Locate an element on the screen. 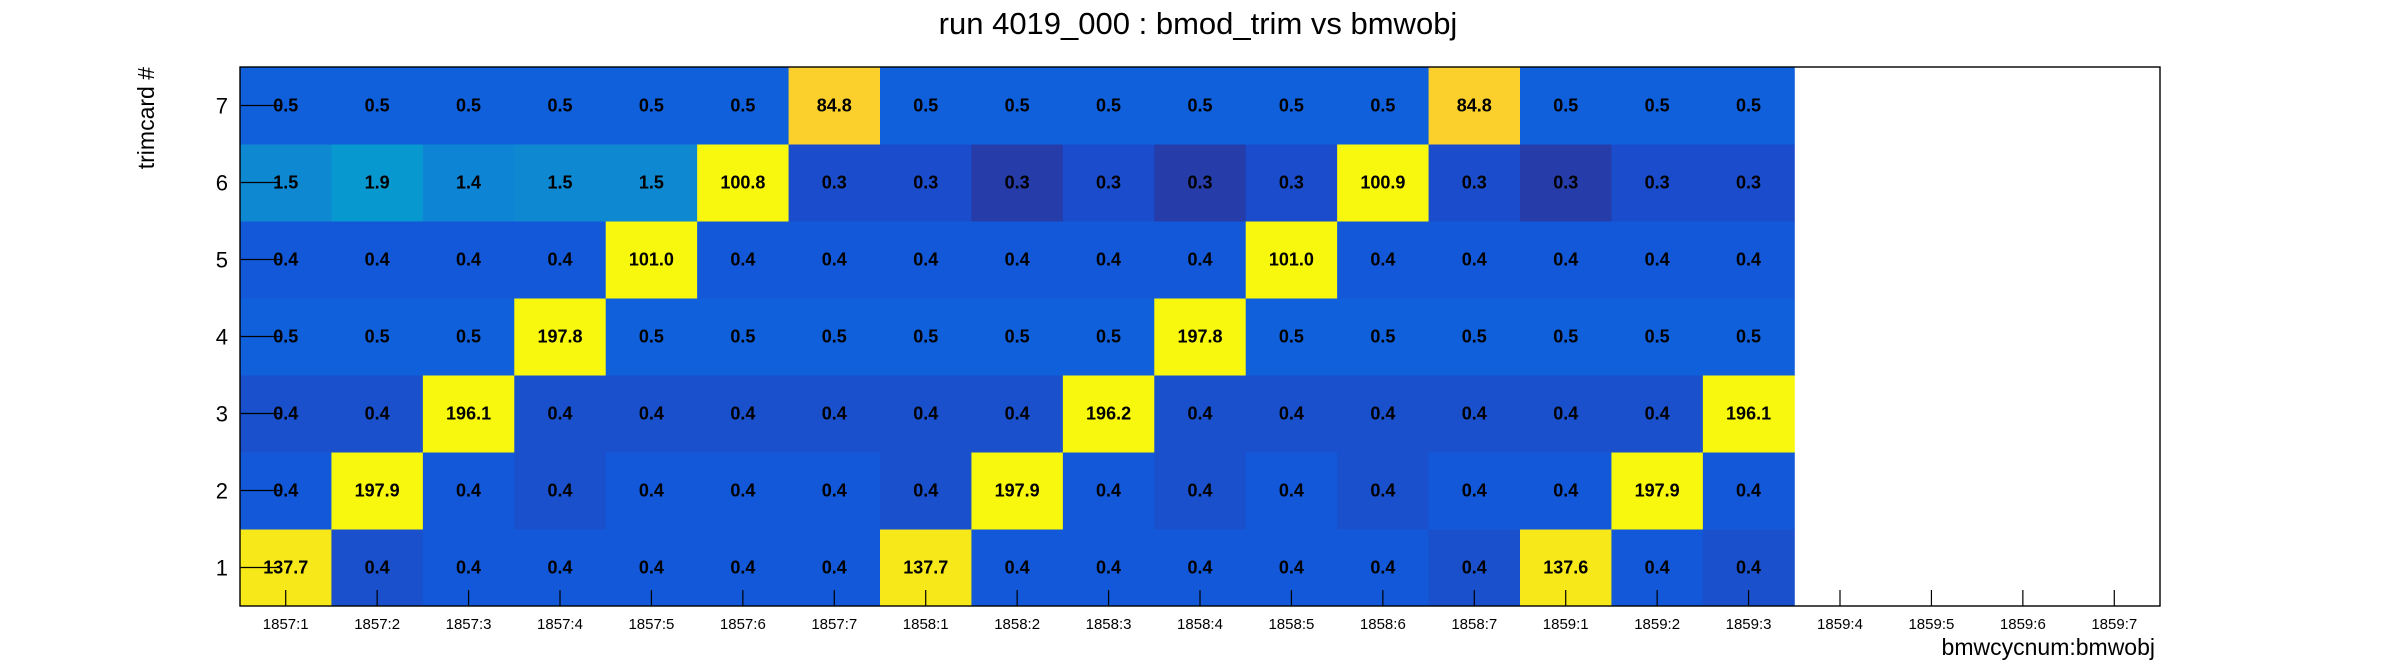  x-tick-label: 1857:2 is located at coordinates (377, 624).